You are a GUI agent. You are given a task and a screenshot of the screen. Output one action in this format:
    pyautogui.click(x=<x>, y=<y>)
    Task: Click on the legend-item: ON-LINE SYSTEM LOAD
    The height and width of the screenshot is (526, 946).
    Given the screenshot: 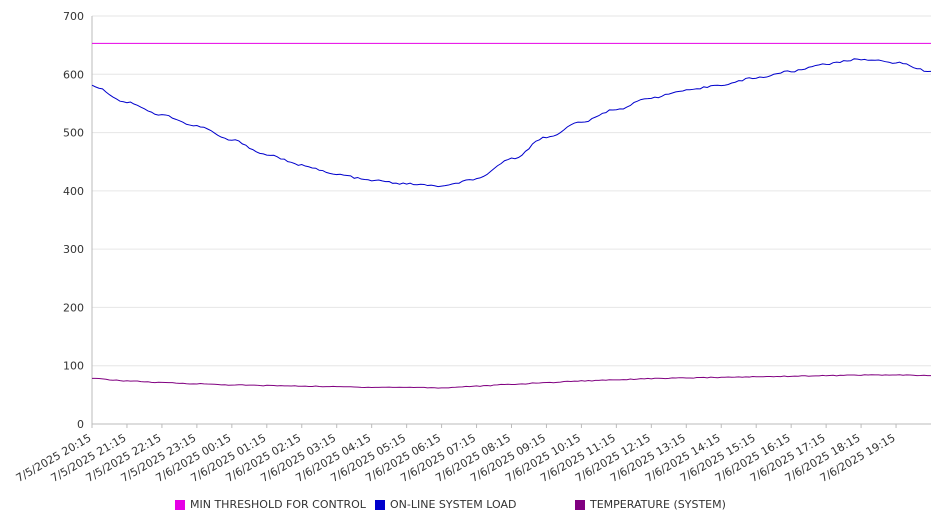 What is the action you would take?
    pyautogui.click(x=445, y=504)
    